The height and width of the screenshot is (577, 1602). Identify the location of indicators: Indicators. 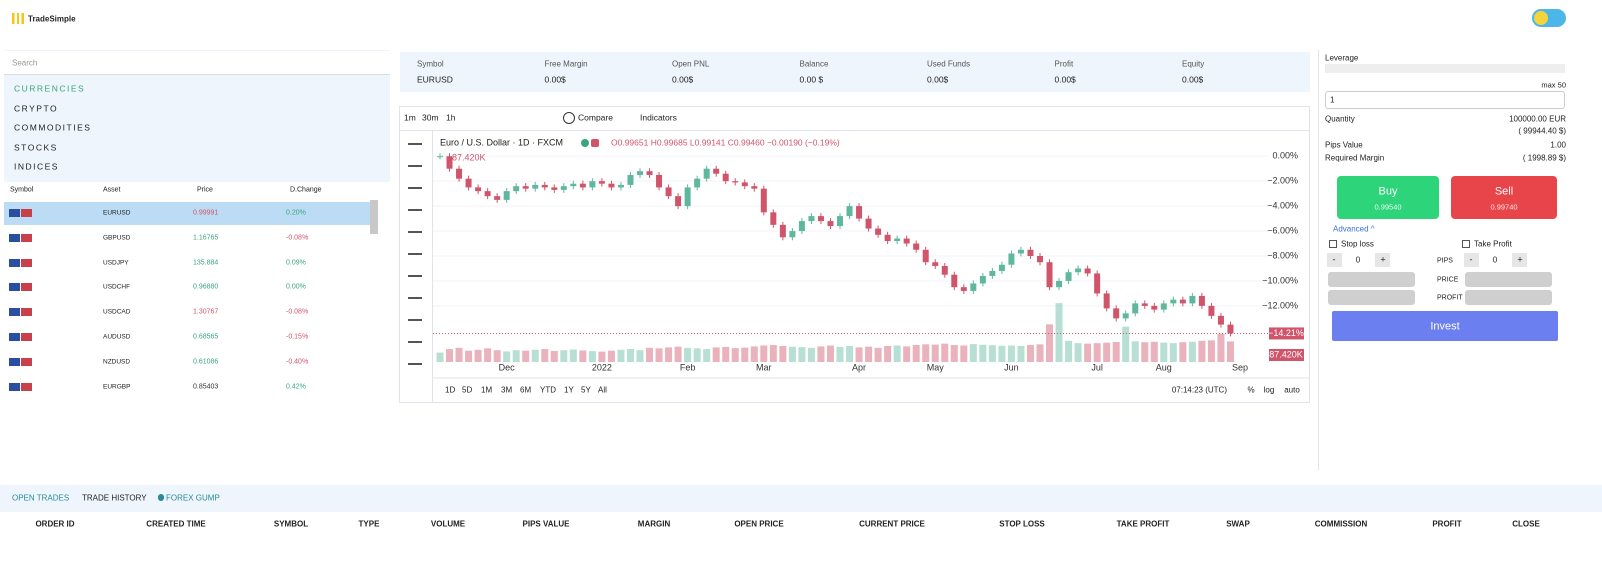
(658, 117).